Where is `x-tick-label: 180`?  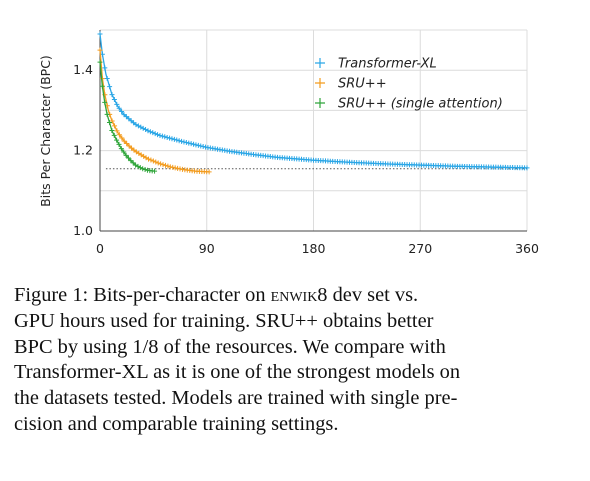 x-tick-label: 180 is located at coordinates (314, 248).